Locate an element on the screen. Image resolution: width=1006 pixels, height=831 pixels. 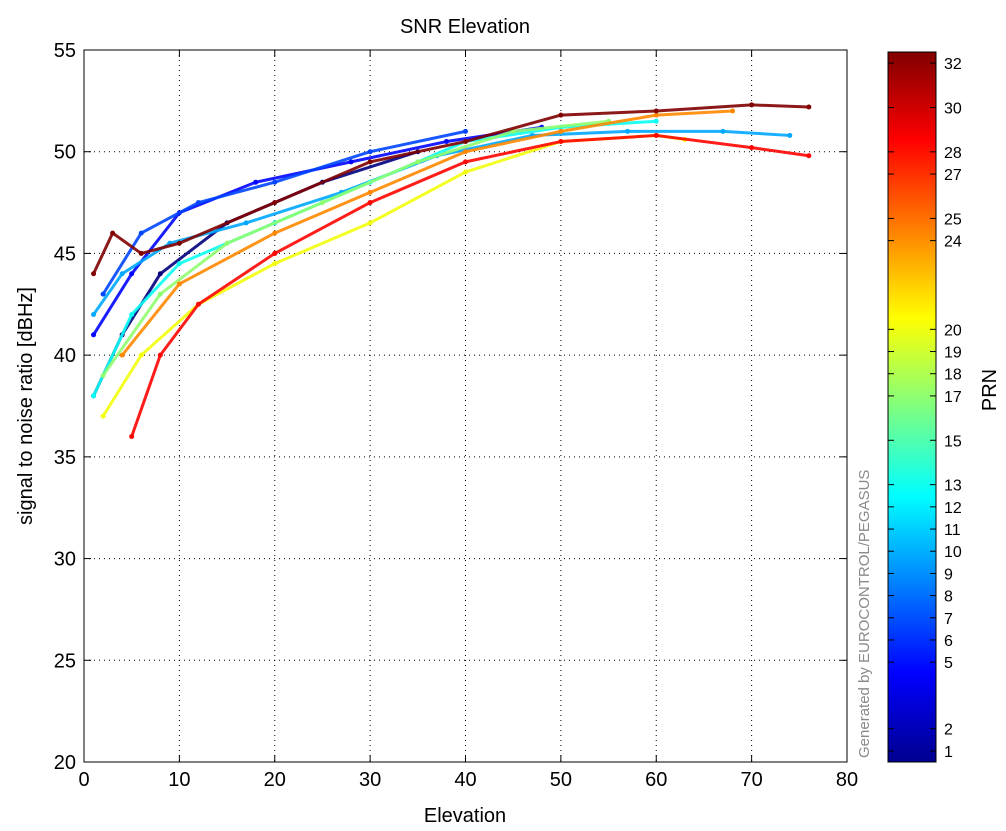
colorbar-tick-label: 9 is located at coordinates (948, 574).